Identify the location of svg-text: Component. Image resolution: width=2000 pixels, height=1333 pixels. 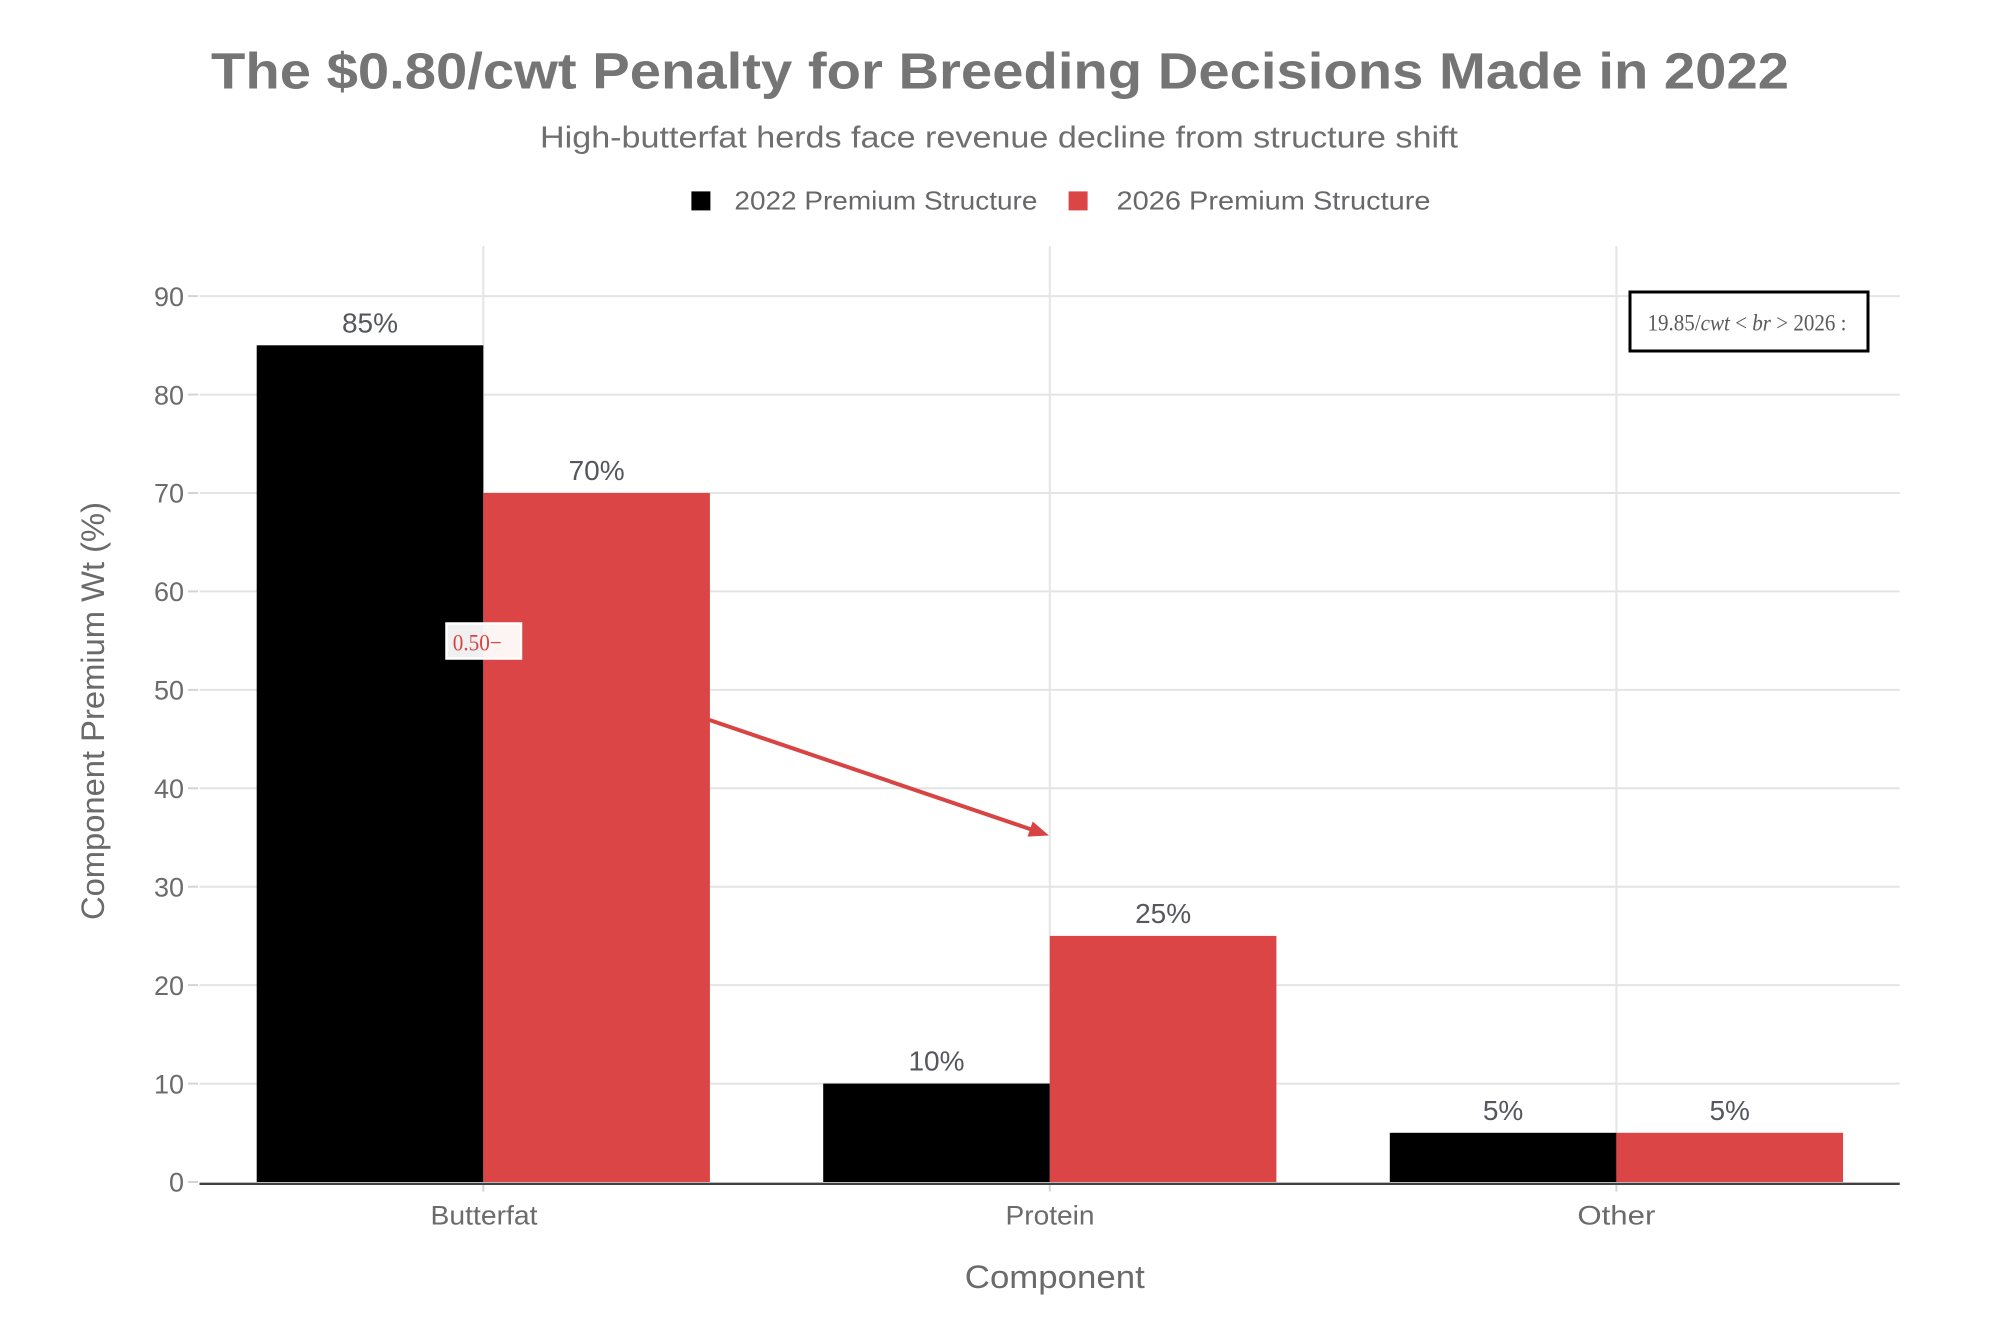
(1055, 1277).